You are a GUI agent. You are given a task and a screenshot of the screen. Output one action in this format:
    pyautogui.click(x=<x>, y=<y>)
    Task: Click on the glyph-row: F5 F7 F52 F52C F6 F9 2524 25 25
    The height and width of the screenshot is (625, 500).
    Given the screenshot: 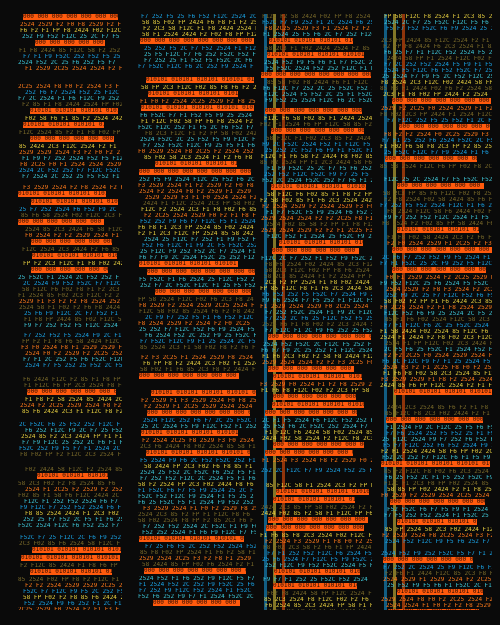 What is the action you would take?
    pyautogui.click(x=439, y=29)
    